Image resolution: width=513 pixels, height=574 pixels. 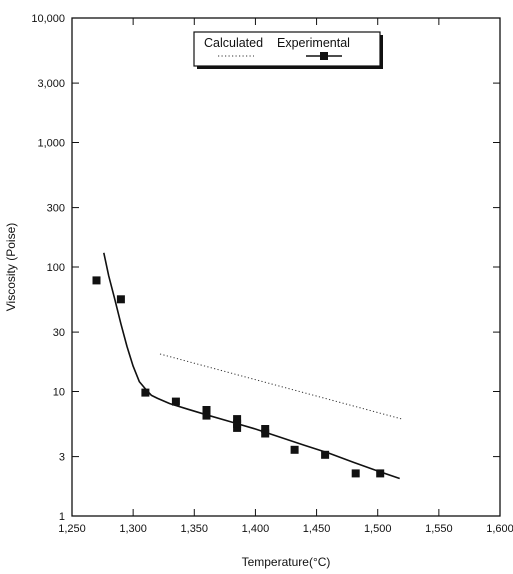 I want to click on x-tick-label: 1,600, so click(x=499, y=529).